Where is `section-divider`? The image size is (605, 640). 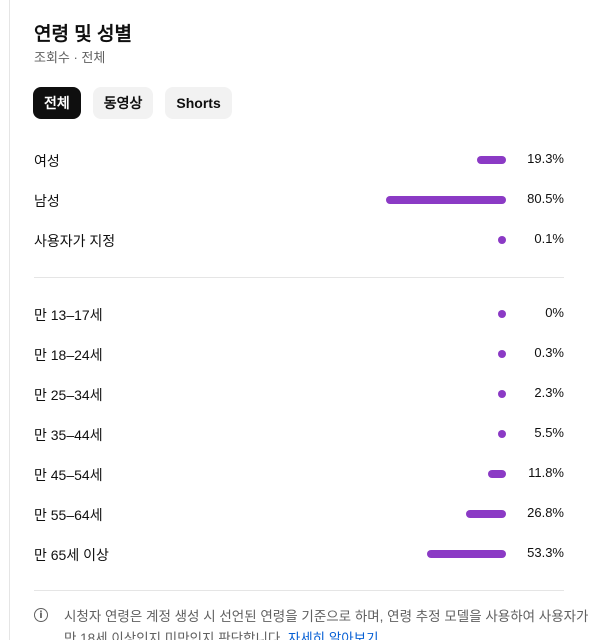
section-divider is located at coordinates (299, 277).